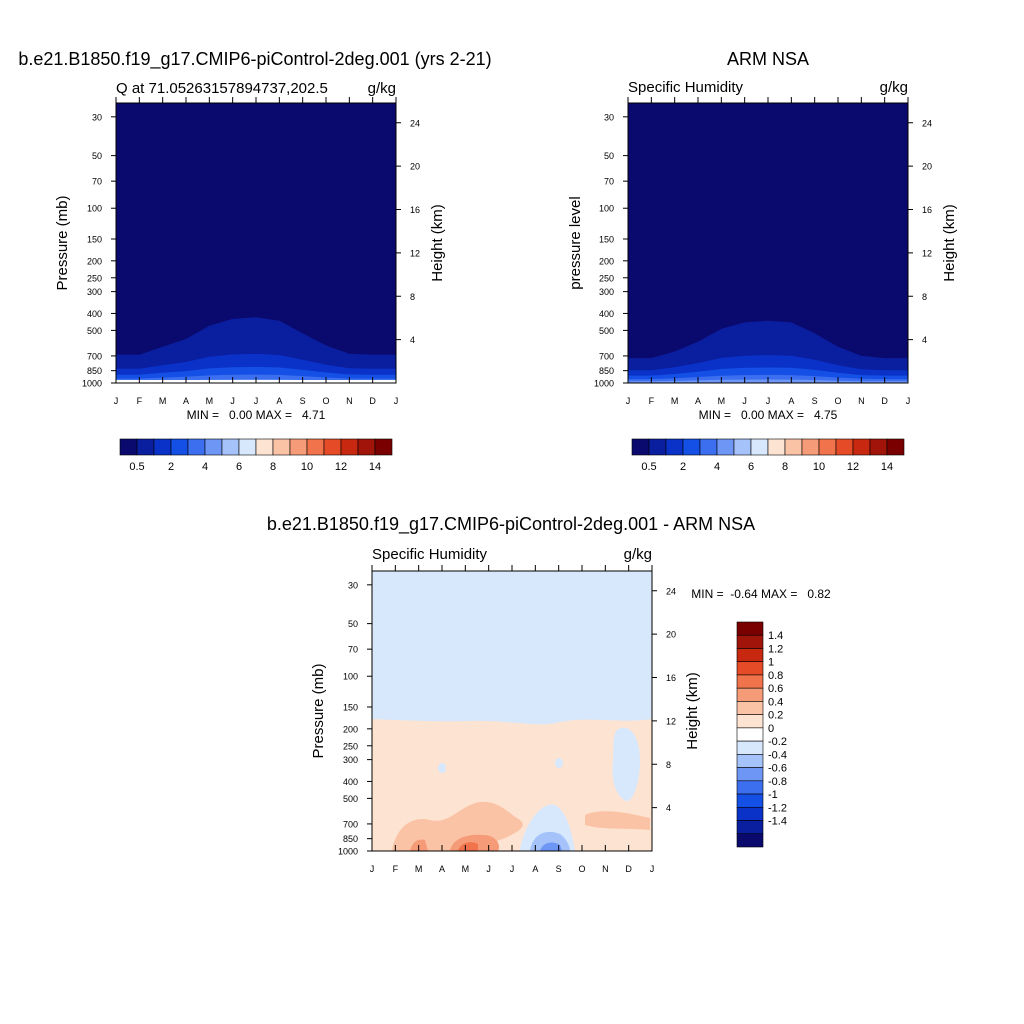 The height and width of the screenshot is (1024, 1024). I want to click on colorbar-label: -1.2, so click(777, 808).